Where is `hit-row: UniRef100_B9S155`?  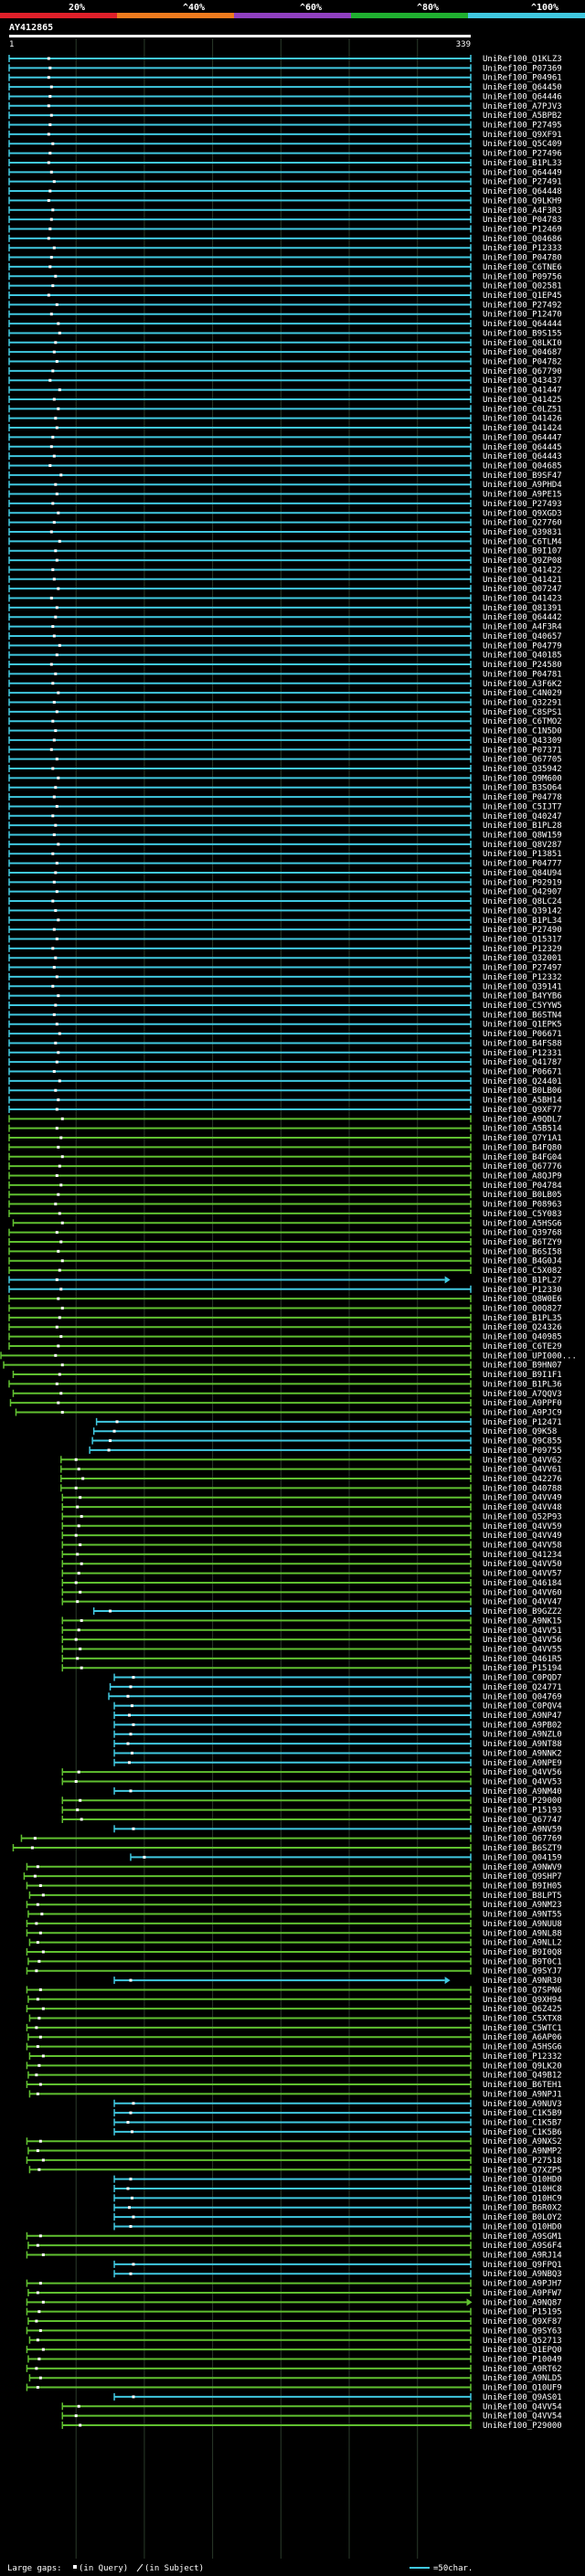 hit-row: UniRef100_B9S155 is located at coordinates (285, 333).